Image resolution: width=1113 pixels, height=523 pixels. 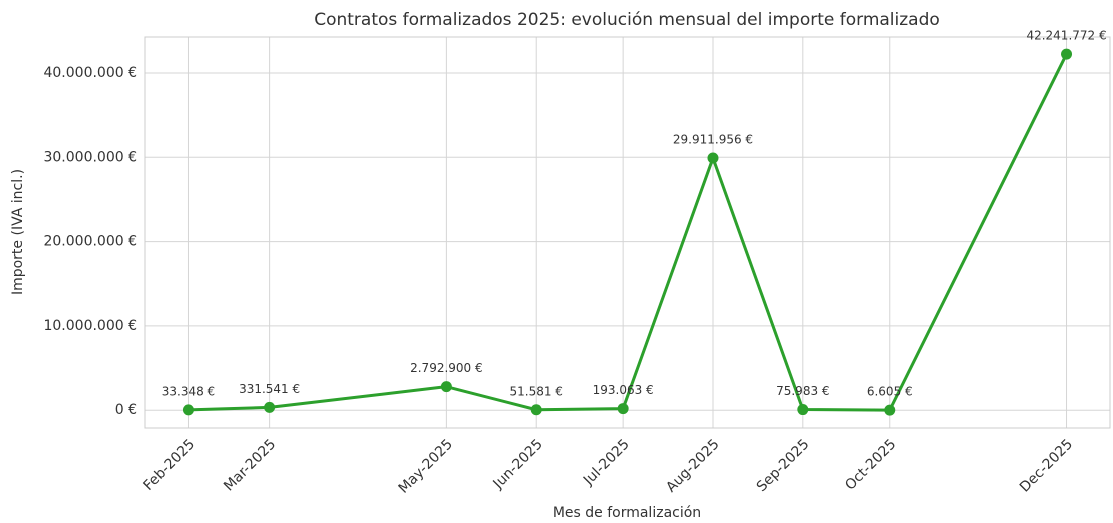 What do you see at coordinates (535, 391) in the screenshot?
I see `data-label: 51.581 €` at bounding box center [535, 391].